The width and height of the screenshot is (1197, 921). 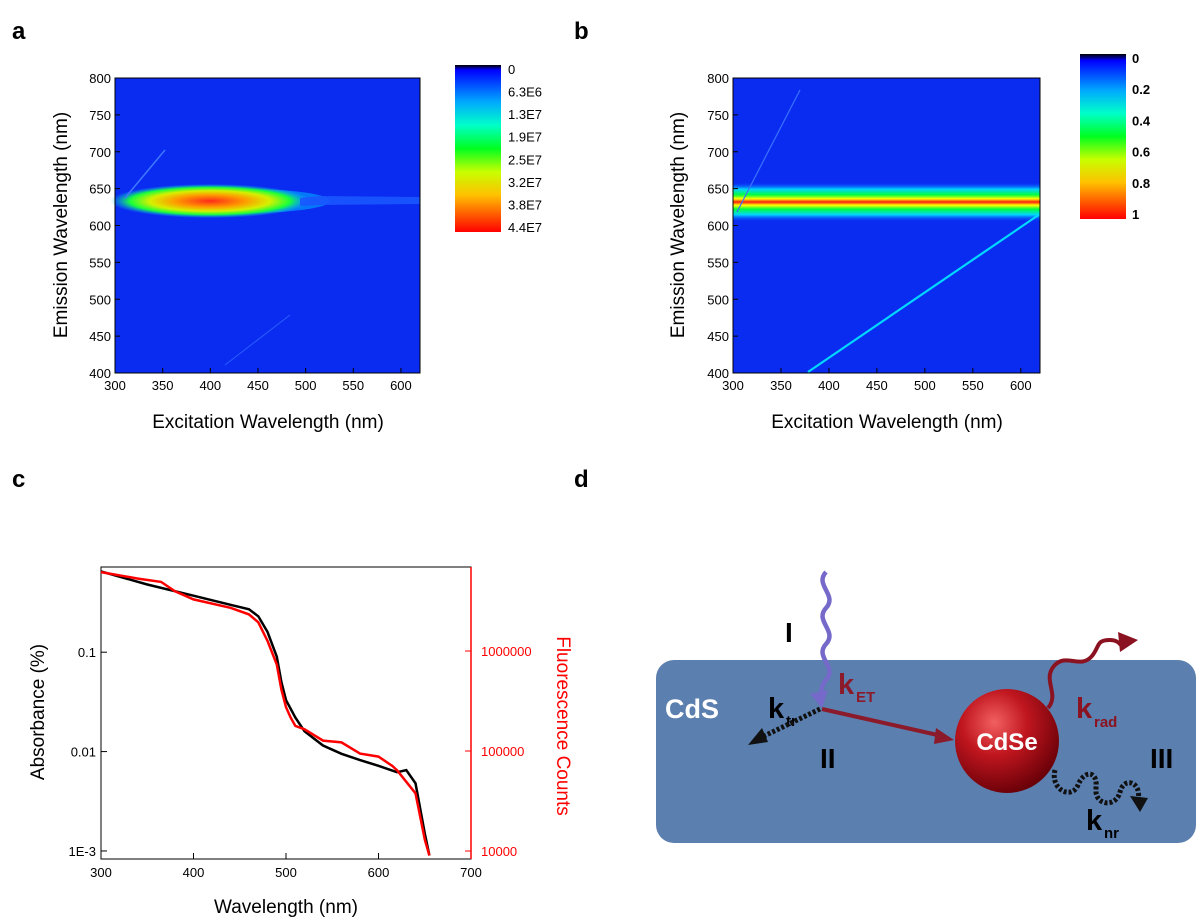 I want to click on colorbar-label: 0.8, so click(x=1141, y=183).